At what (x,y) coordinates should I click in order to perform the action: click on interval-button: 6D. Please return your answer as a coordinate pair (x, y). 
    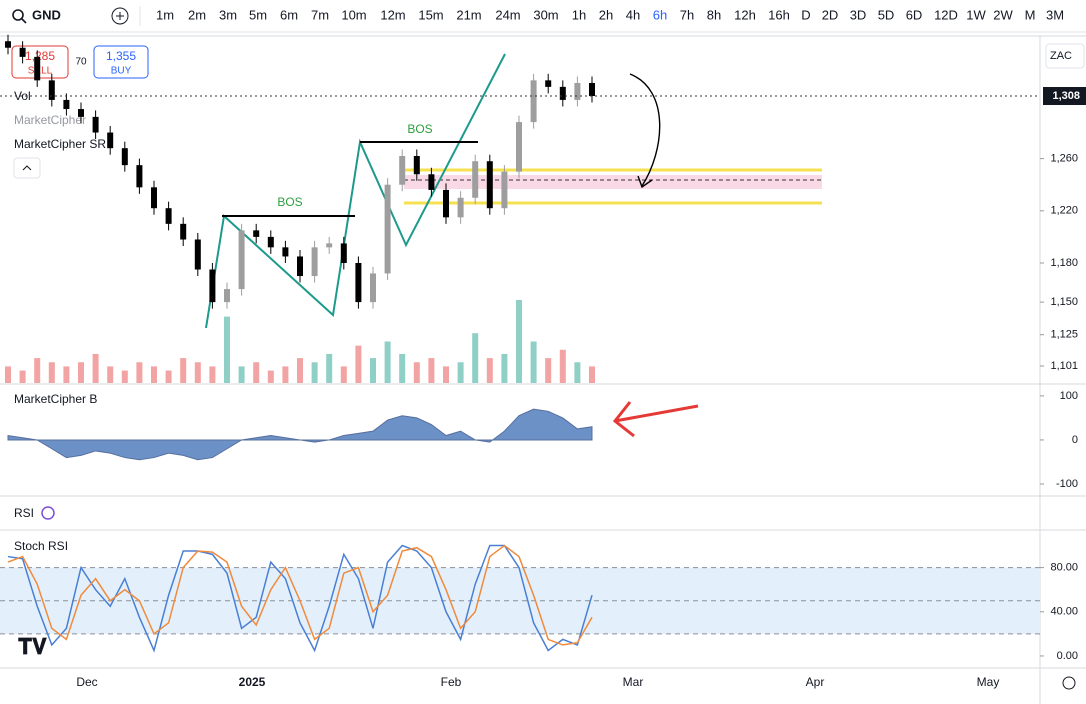
    Looking at the image, I should click on (914, 14).